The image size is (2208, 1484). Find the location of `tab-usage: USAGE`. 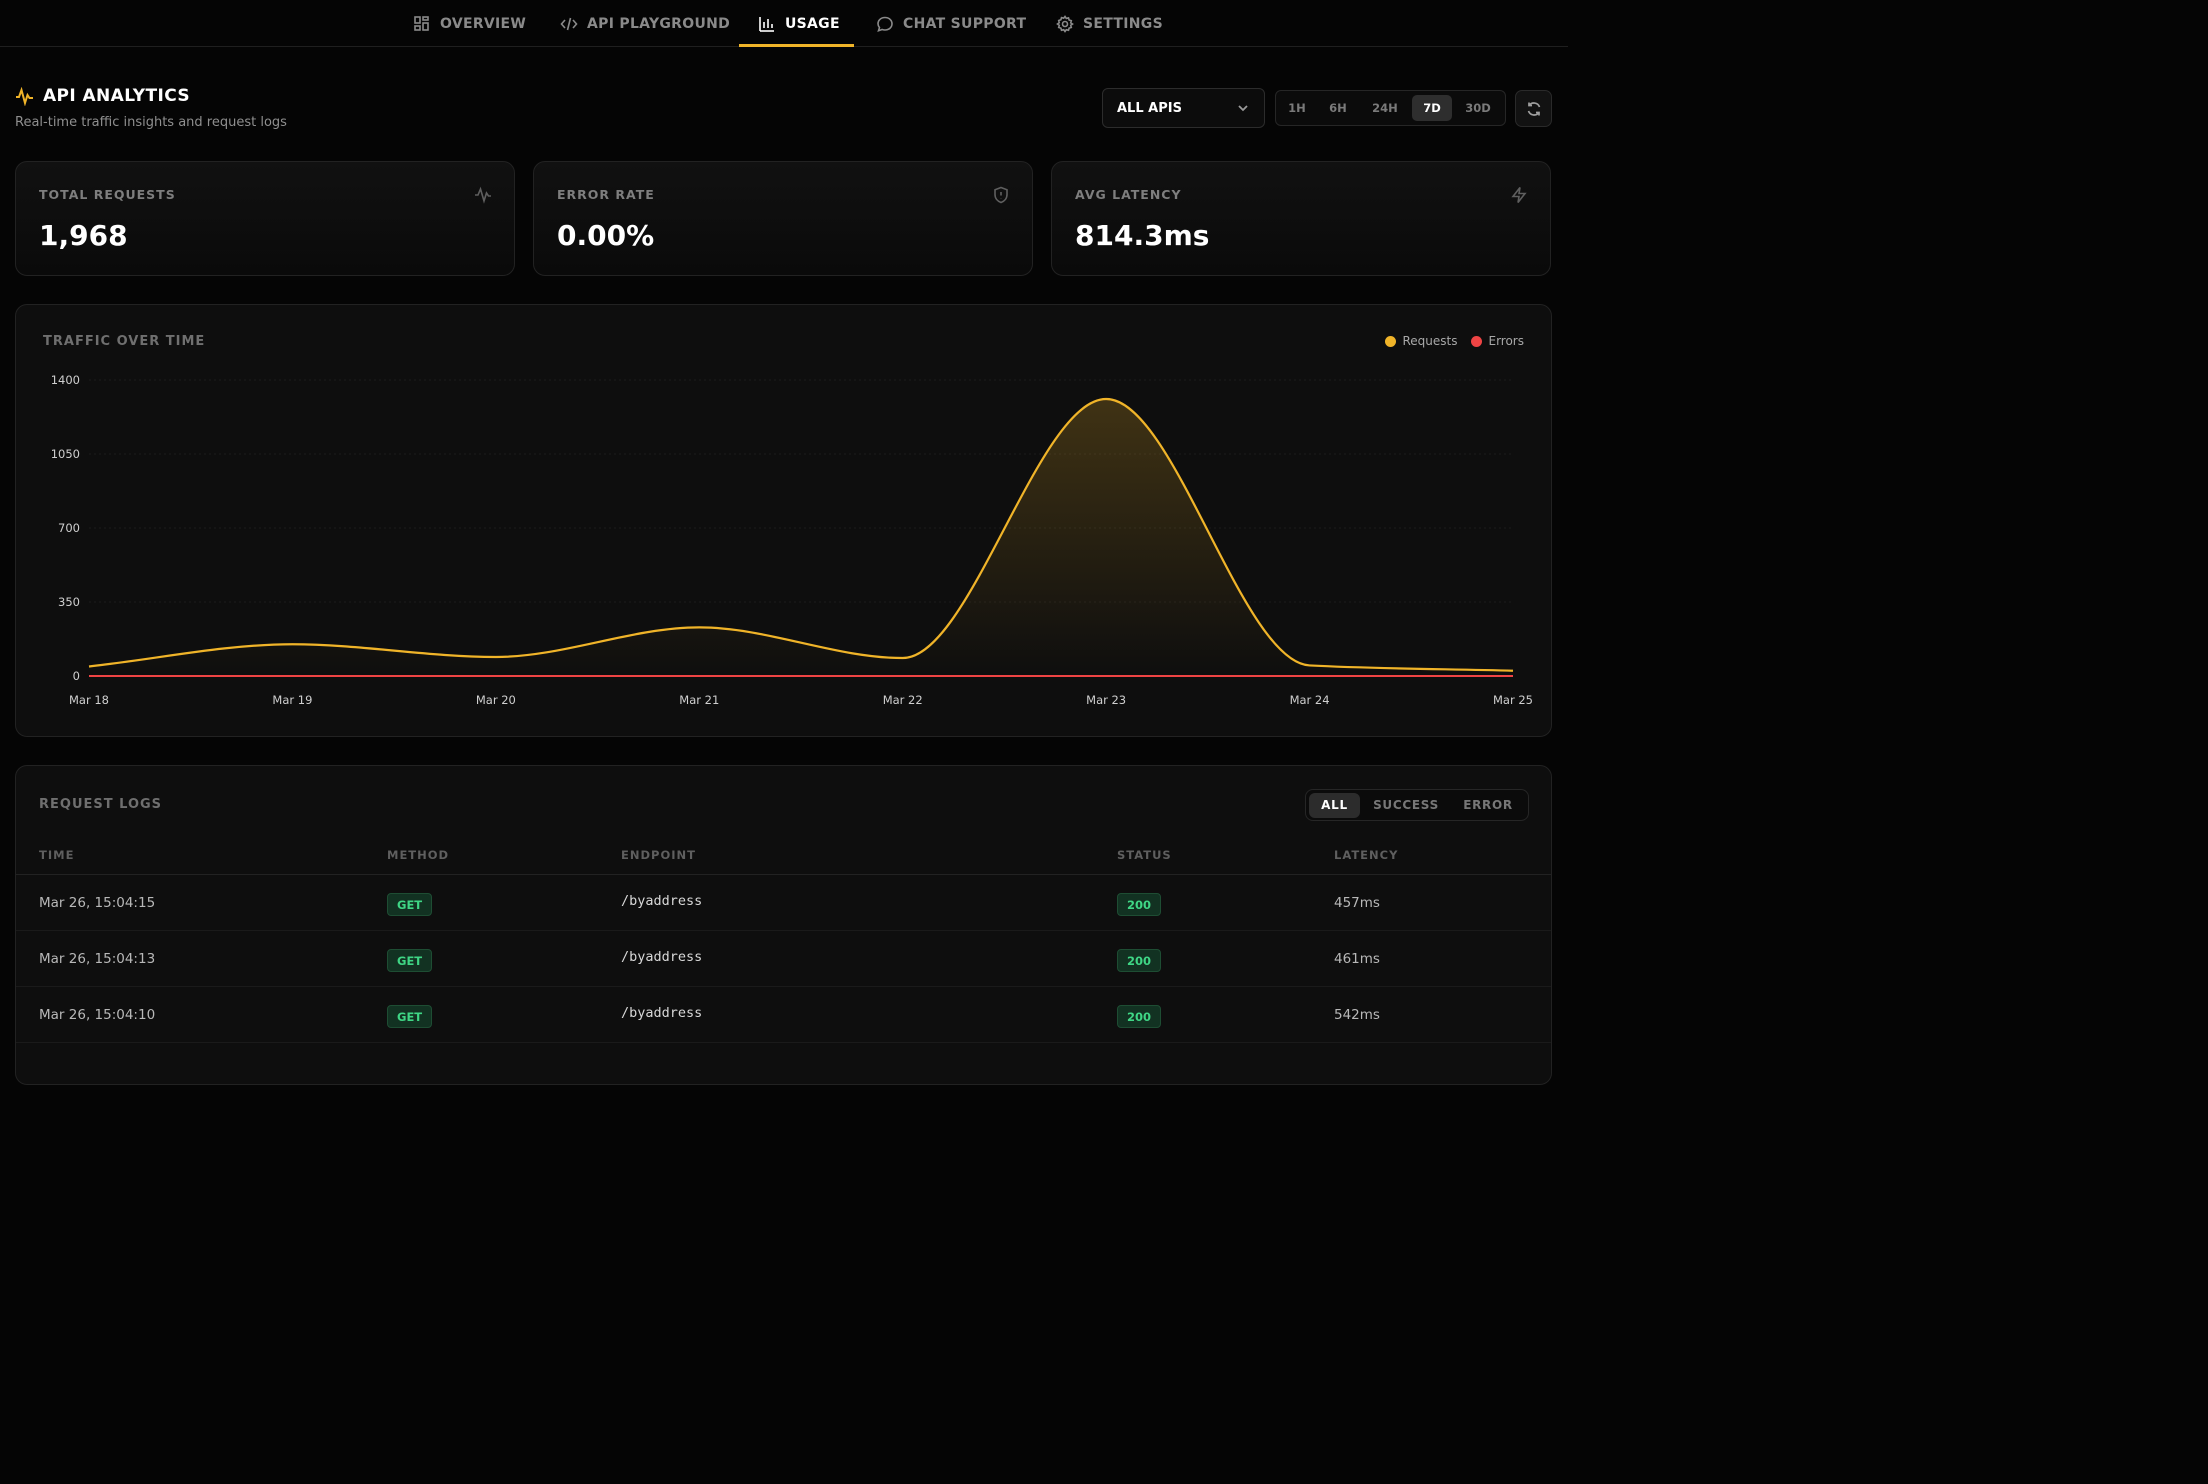

tab-usage: USAGE is located at coordinates (799, 23).